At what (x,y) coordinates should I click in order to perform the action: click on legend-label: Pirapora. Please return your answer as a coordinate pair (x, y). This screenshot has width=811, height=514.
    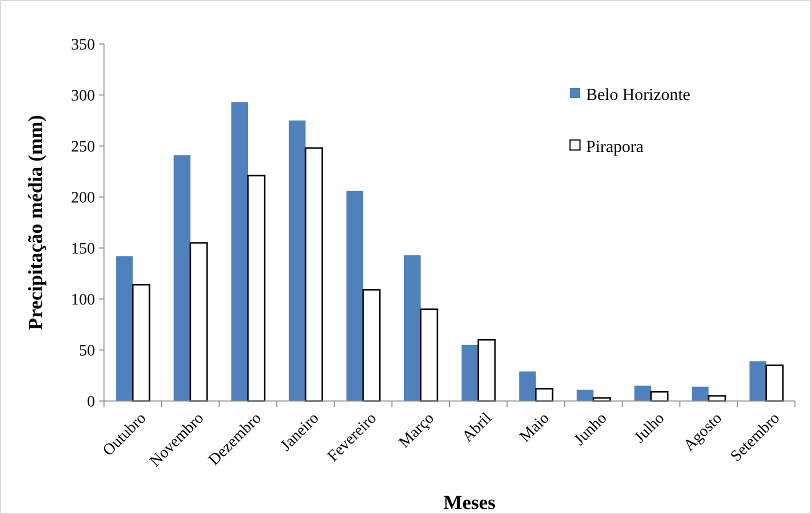
    Looking at the image, I should click on (615, 146).